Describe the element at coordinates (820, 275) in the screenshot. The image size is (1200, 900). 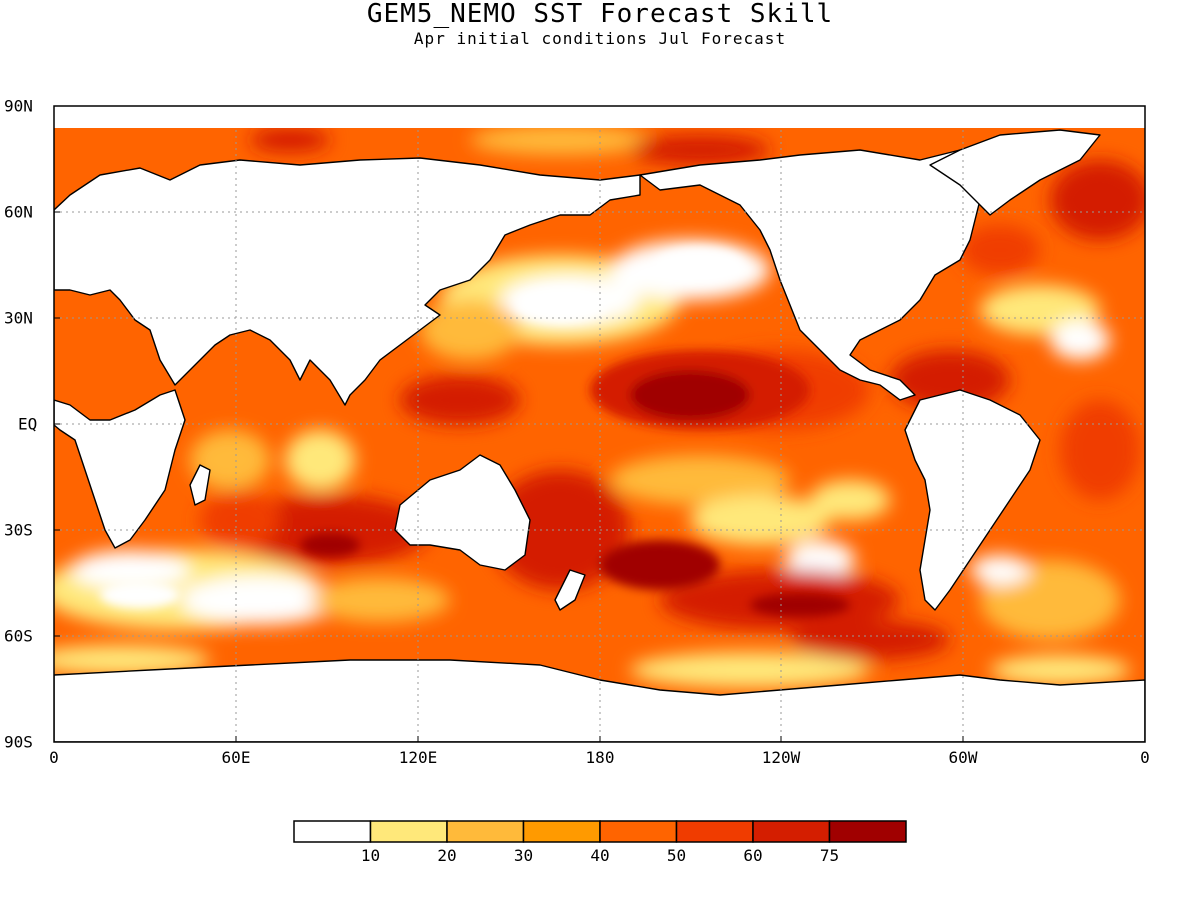
I see `north-america-landmass` at that location.